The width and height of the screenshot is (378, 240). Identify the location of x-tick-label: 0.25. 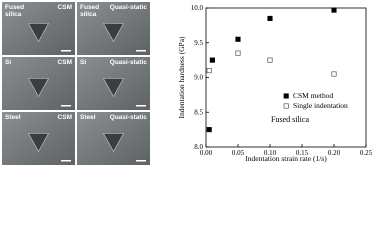
(366, 153).